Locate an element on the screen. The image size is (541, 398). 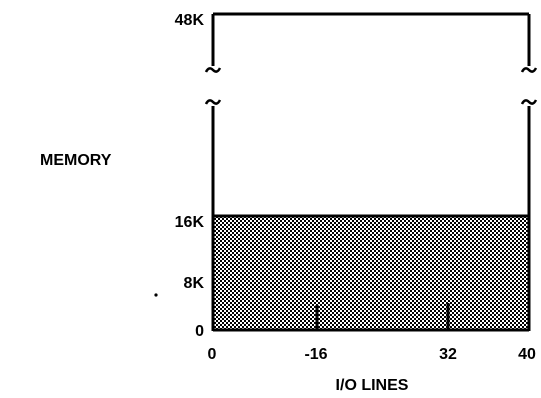
x-tick-16: -16 is located at coordinates (315, 354).